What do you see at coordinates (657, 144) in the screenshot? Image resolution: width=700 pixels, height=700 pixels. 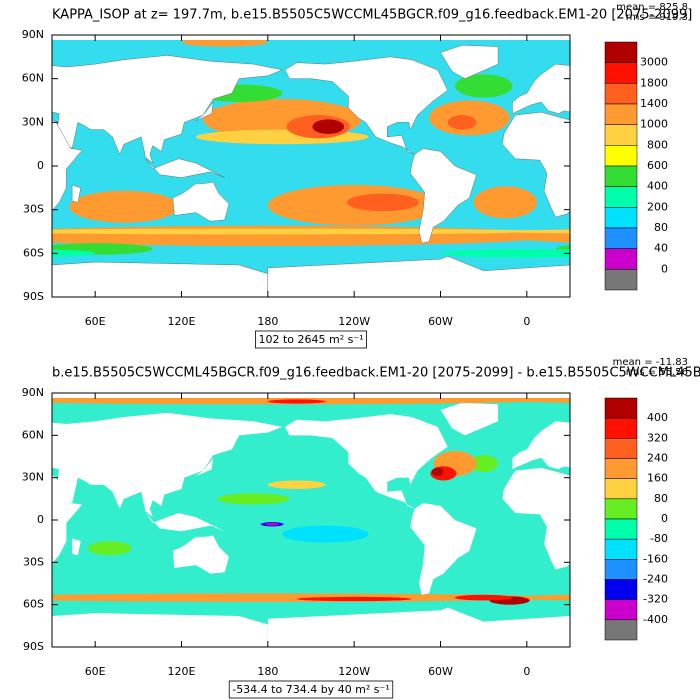 I see `colorbar-label: 800` at bounding box center [657, 144].